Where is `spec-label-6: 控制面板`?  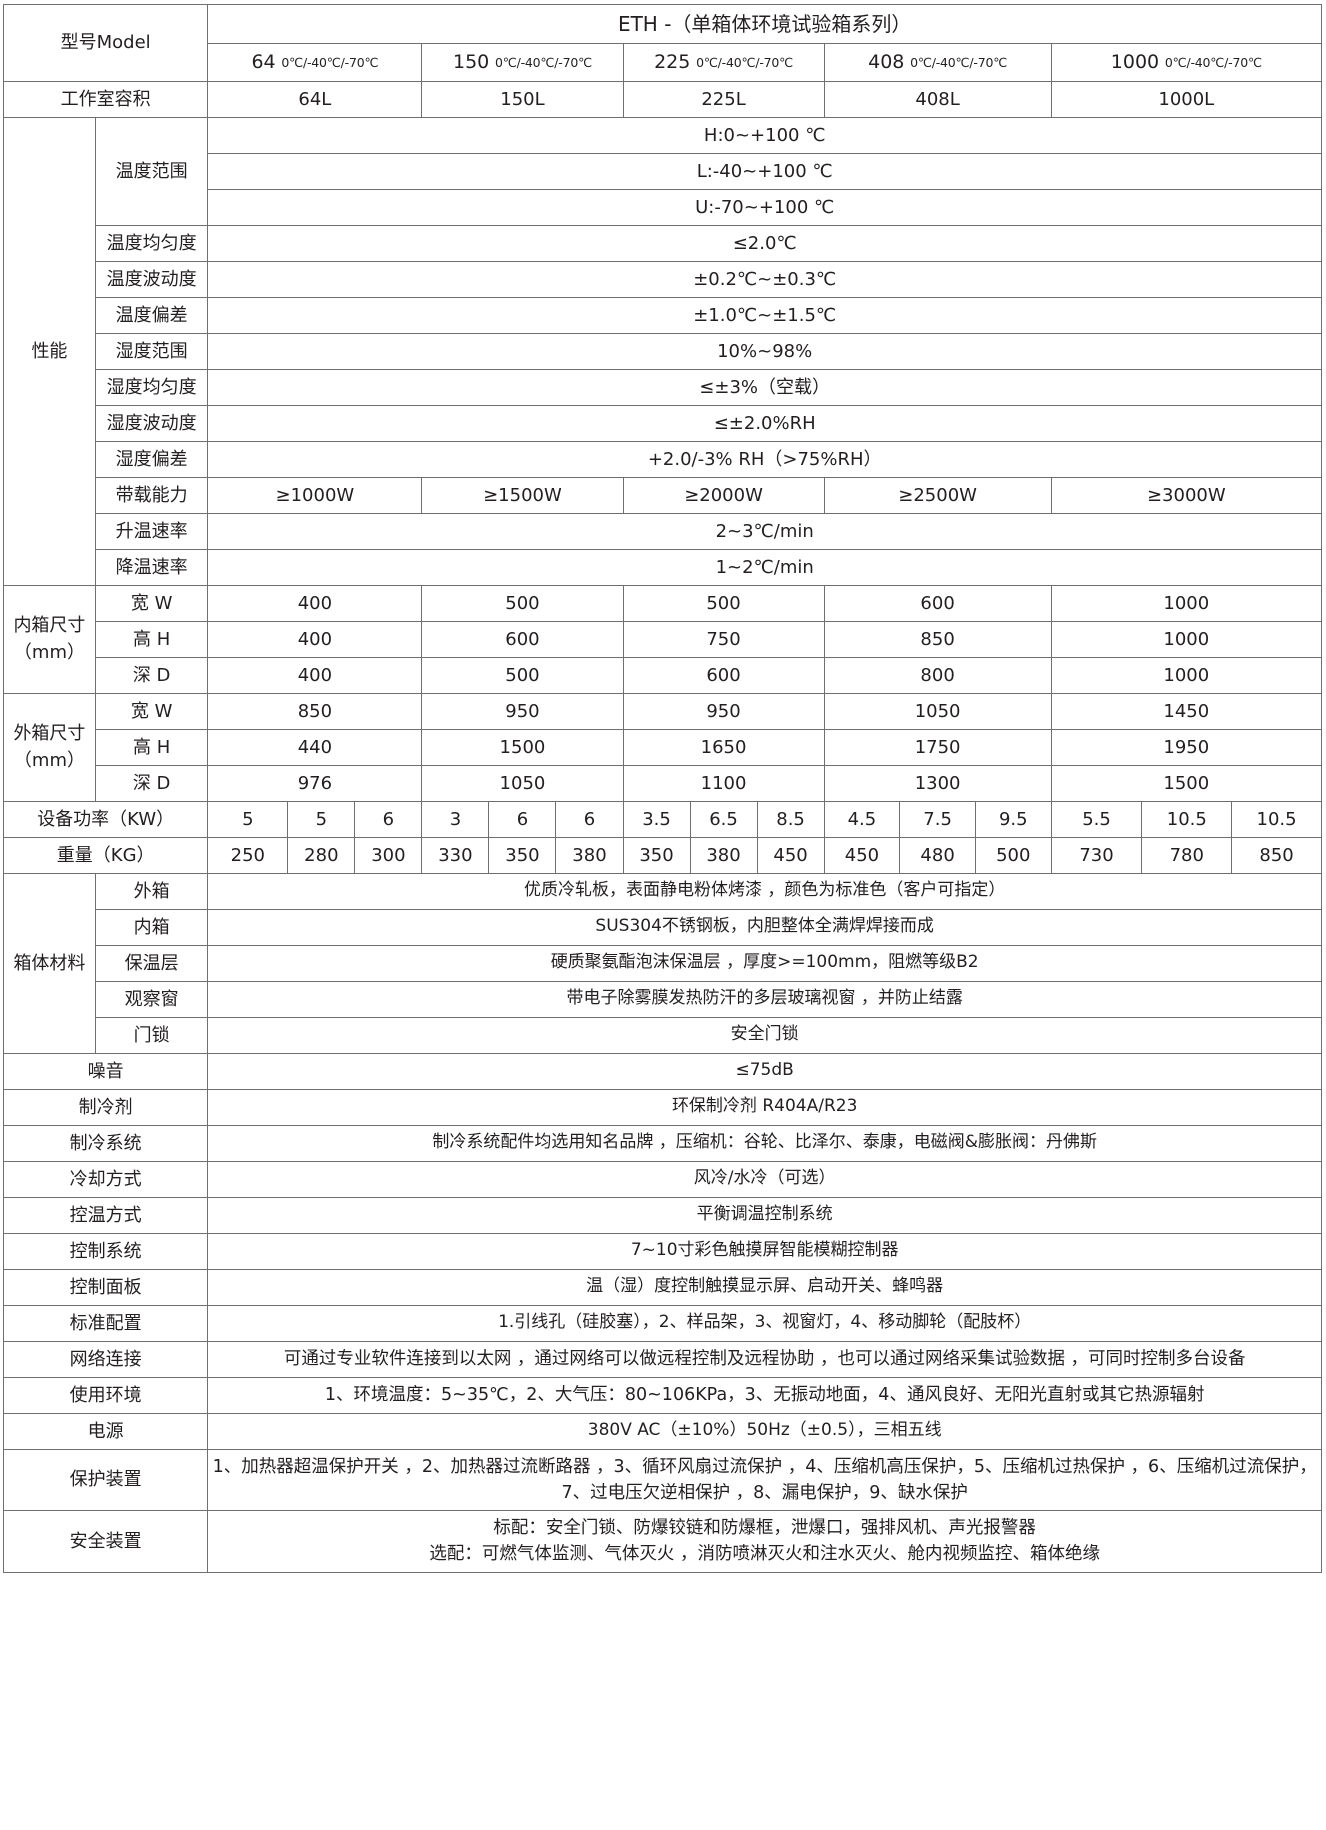
spec-label-6: 控制面板 is located at coordinates (105, 1287).